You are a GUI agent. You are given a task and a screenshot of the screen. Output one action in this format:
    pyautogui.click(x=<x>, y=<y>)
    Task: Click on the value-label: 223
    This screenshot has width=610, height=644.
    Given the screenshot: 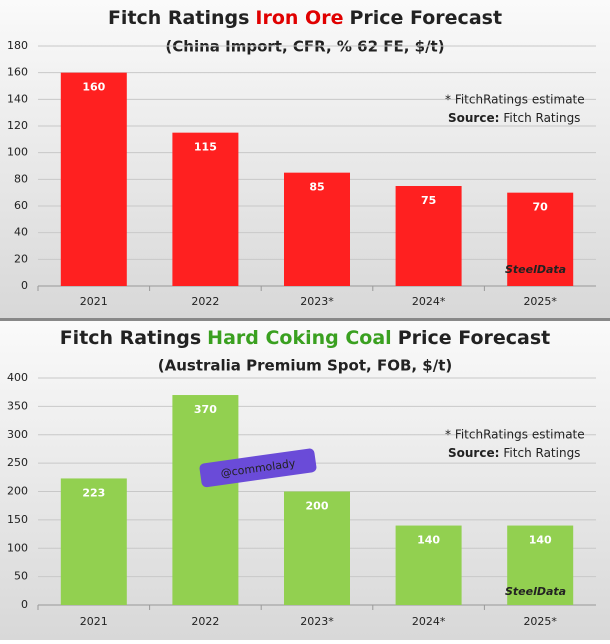 What is the action you would take?
    pyautogui.click(x=93, y=492)
    